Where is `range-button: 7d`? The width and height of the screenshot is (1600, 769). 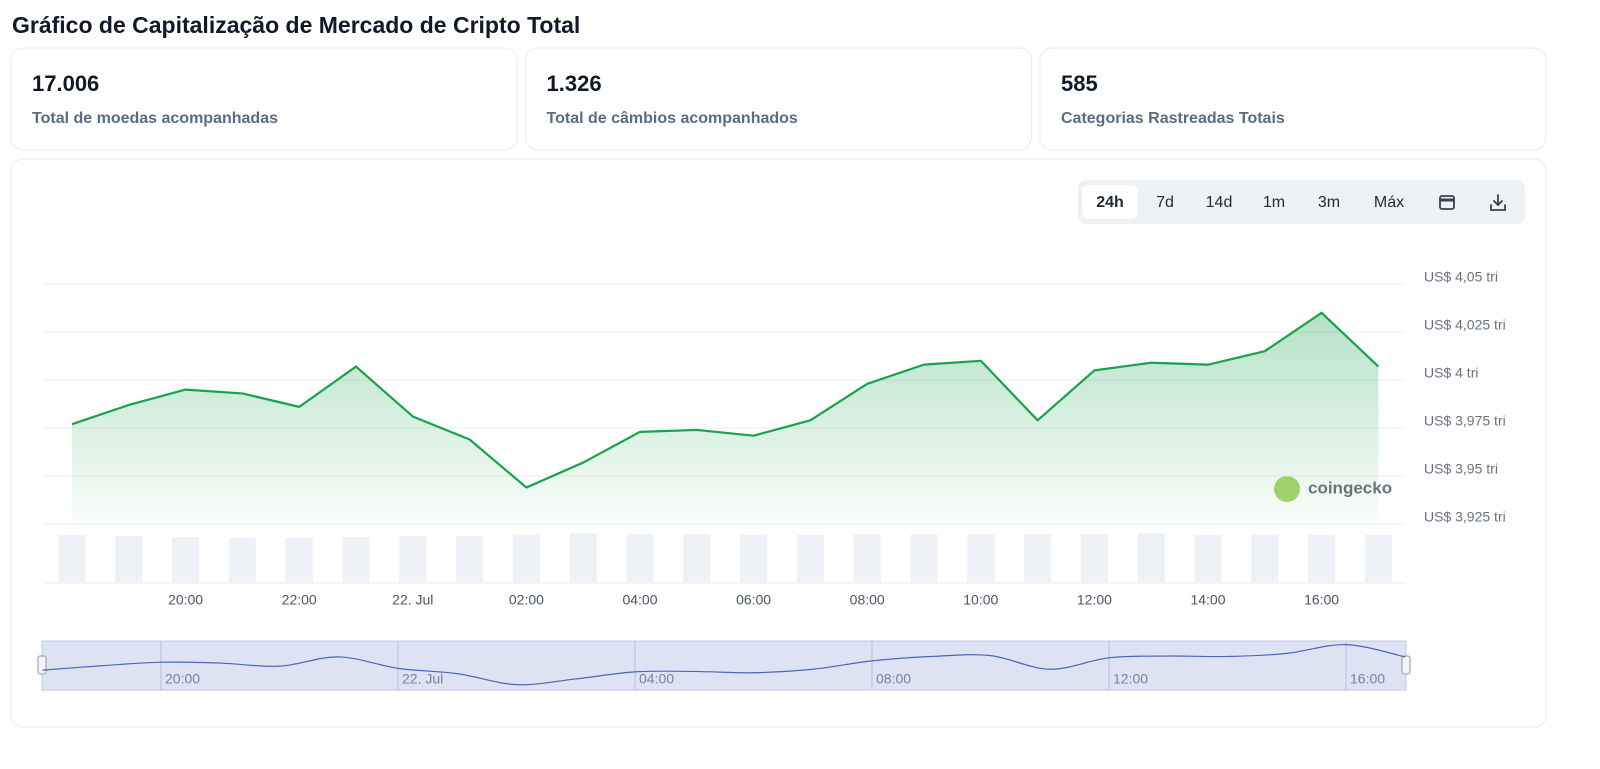 range-button: 7d is located at coordinates (1165, 202).